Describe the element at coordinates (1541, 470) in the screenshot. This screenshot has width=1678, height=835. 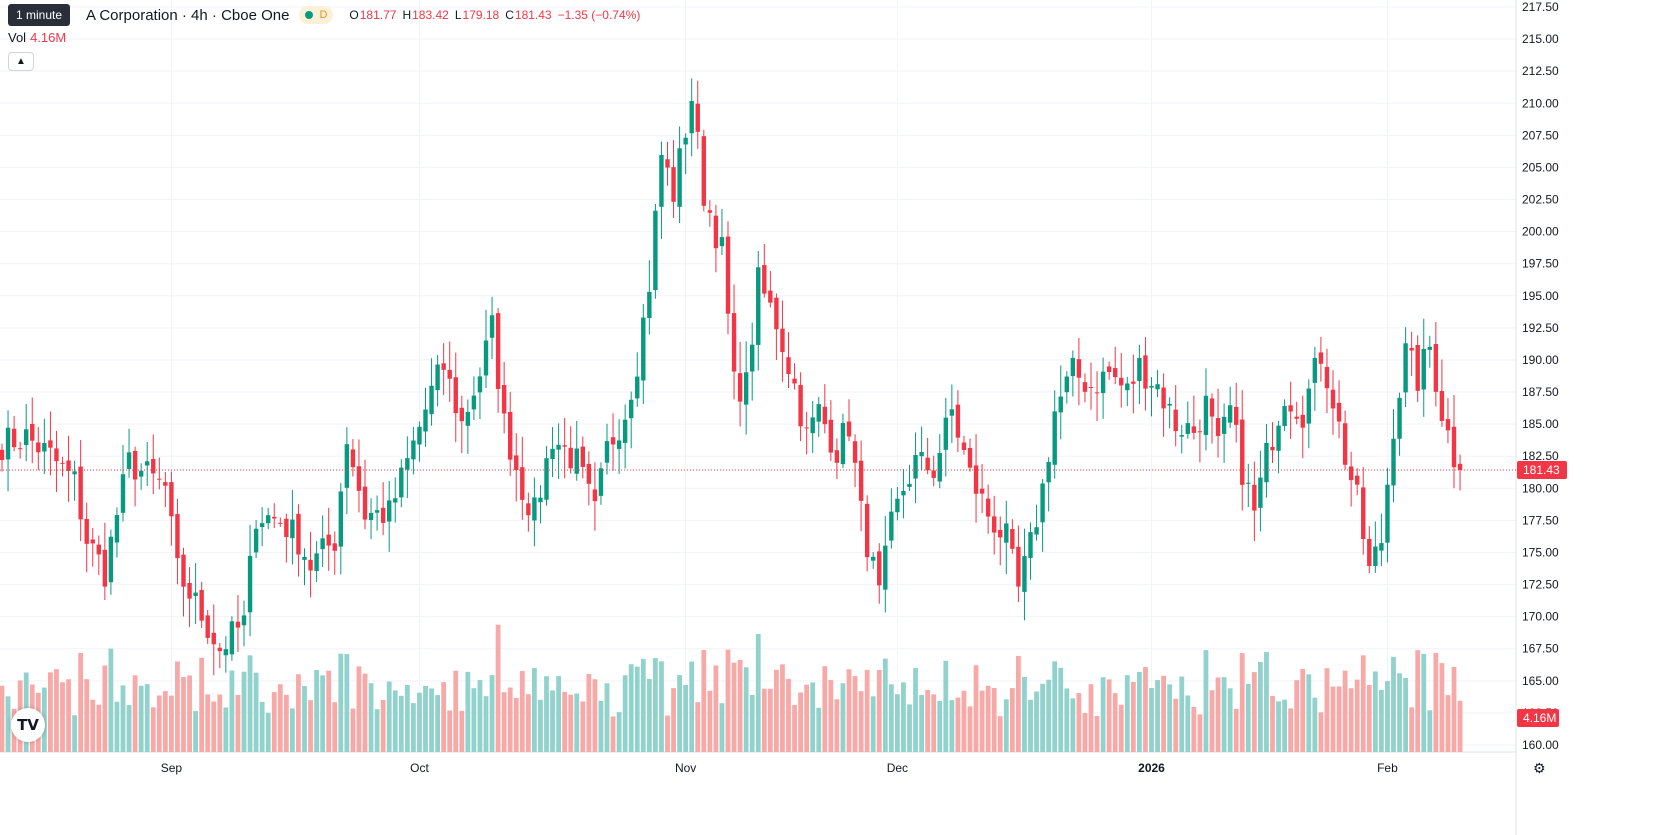
I see `last-price-value: 181.43` at that location.